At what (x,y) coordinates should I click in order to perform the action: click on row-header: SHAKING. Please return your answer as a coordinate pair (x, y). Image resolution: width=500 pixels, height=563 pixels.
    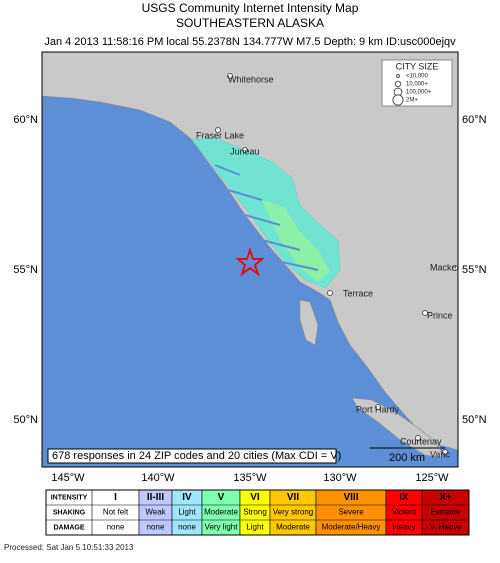
    Looking at the image, I should click on (69, 512).